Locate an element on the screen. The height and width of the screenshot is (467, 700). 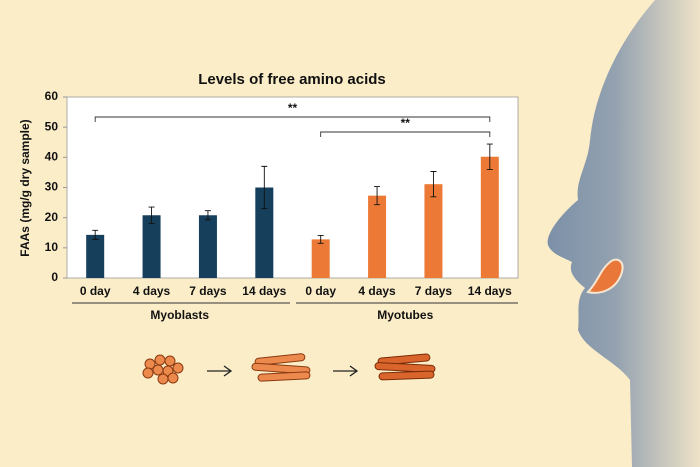
y-tick-label: 10 is located at coordinates (52, 247).